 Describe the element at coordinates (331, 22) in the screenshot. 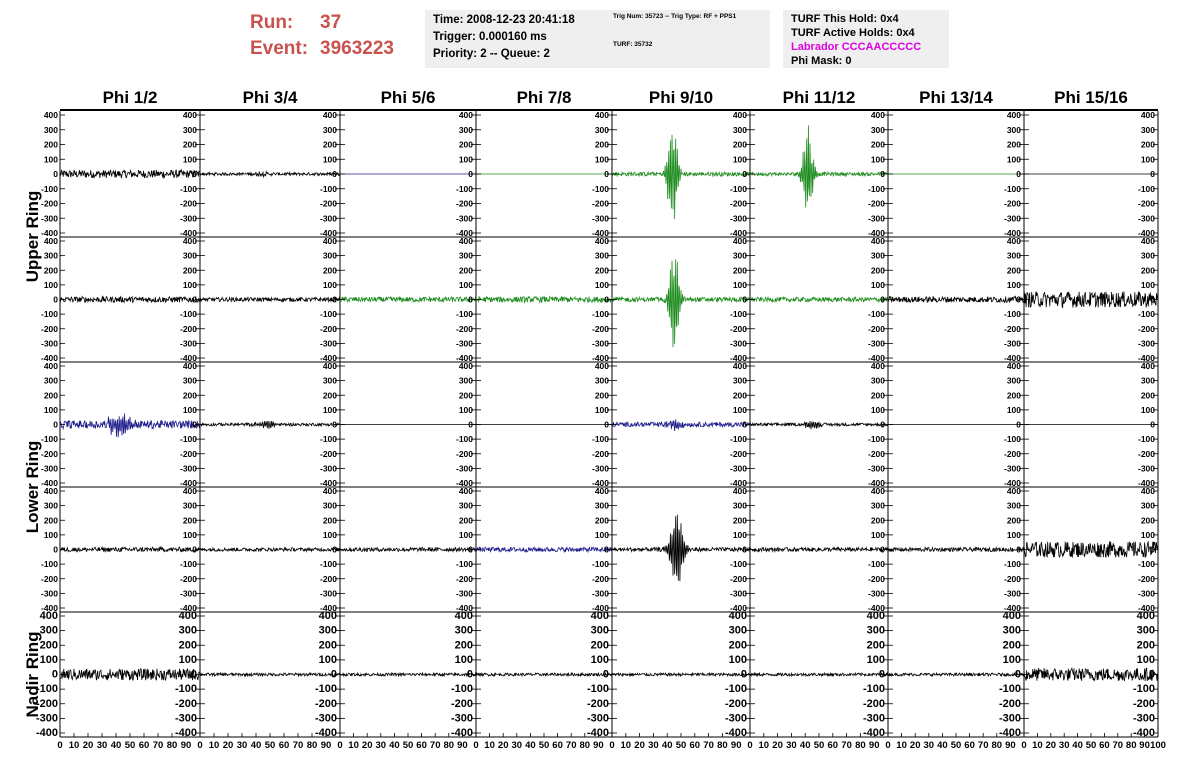

I see `run-value: 37` at that location.